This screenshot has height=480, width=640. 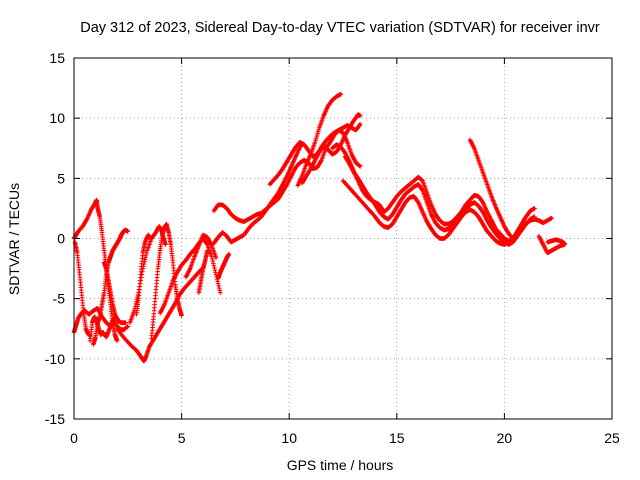 What do you see at coordinates (61, 239) in the screenshot?
I see `y-tick-label: 0` at bounding box center [61, 239].